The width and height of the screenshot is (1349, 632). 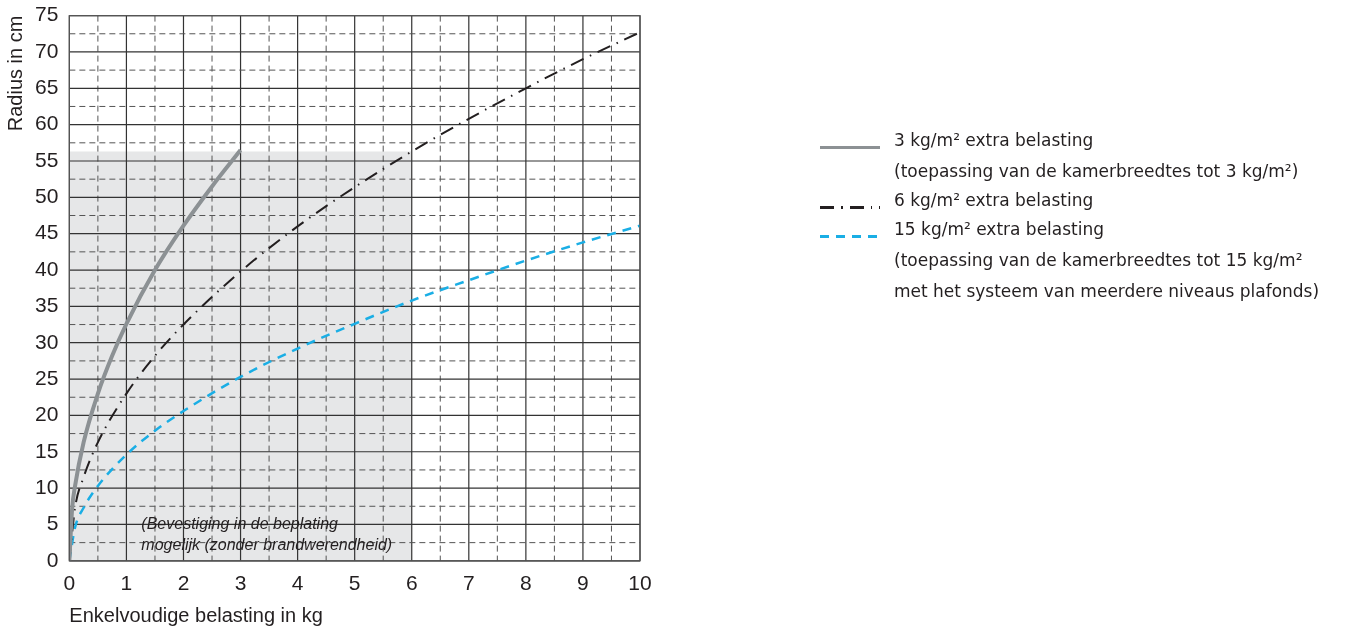 I want to click on legend-label: 6 kg/m² extra belasting, so click(x=994, y=200).